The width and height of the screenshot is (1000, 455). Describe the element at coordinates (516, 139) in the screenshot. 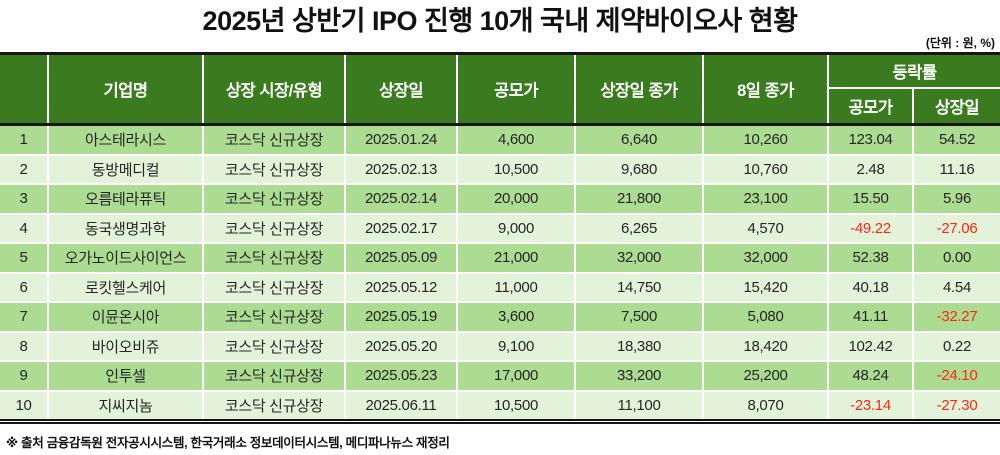

I see `cell-offer-price: 4,600` at that location.